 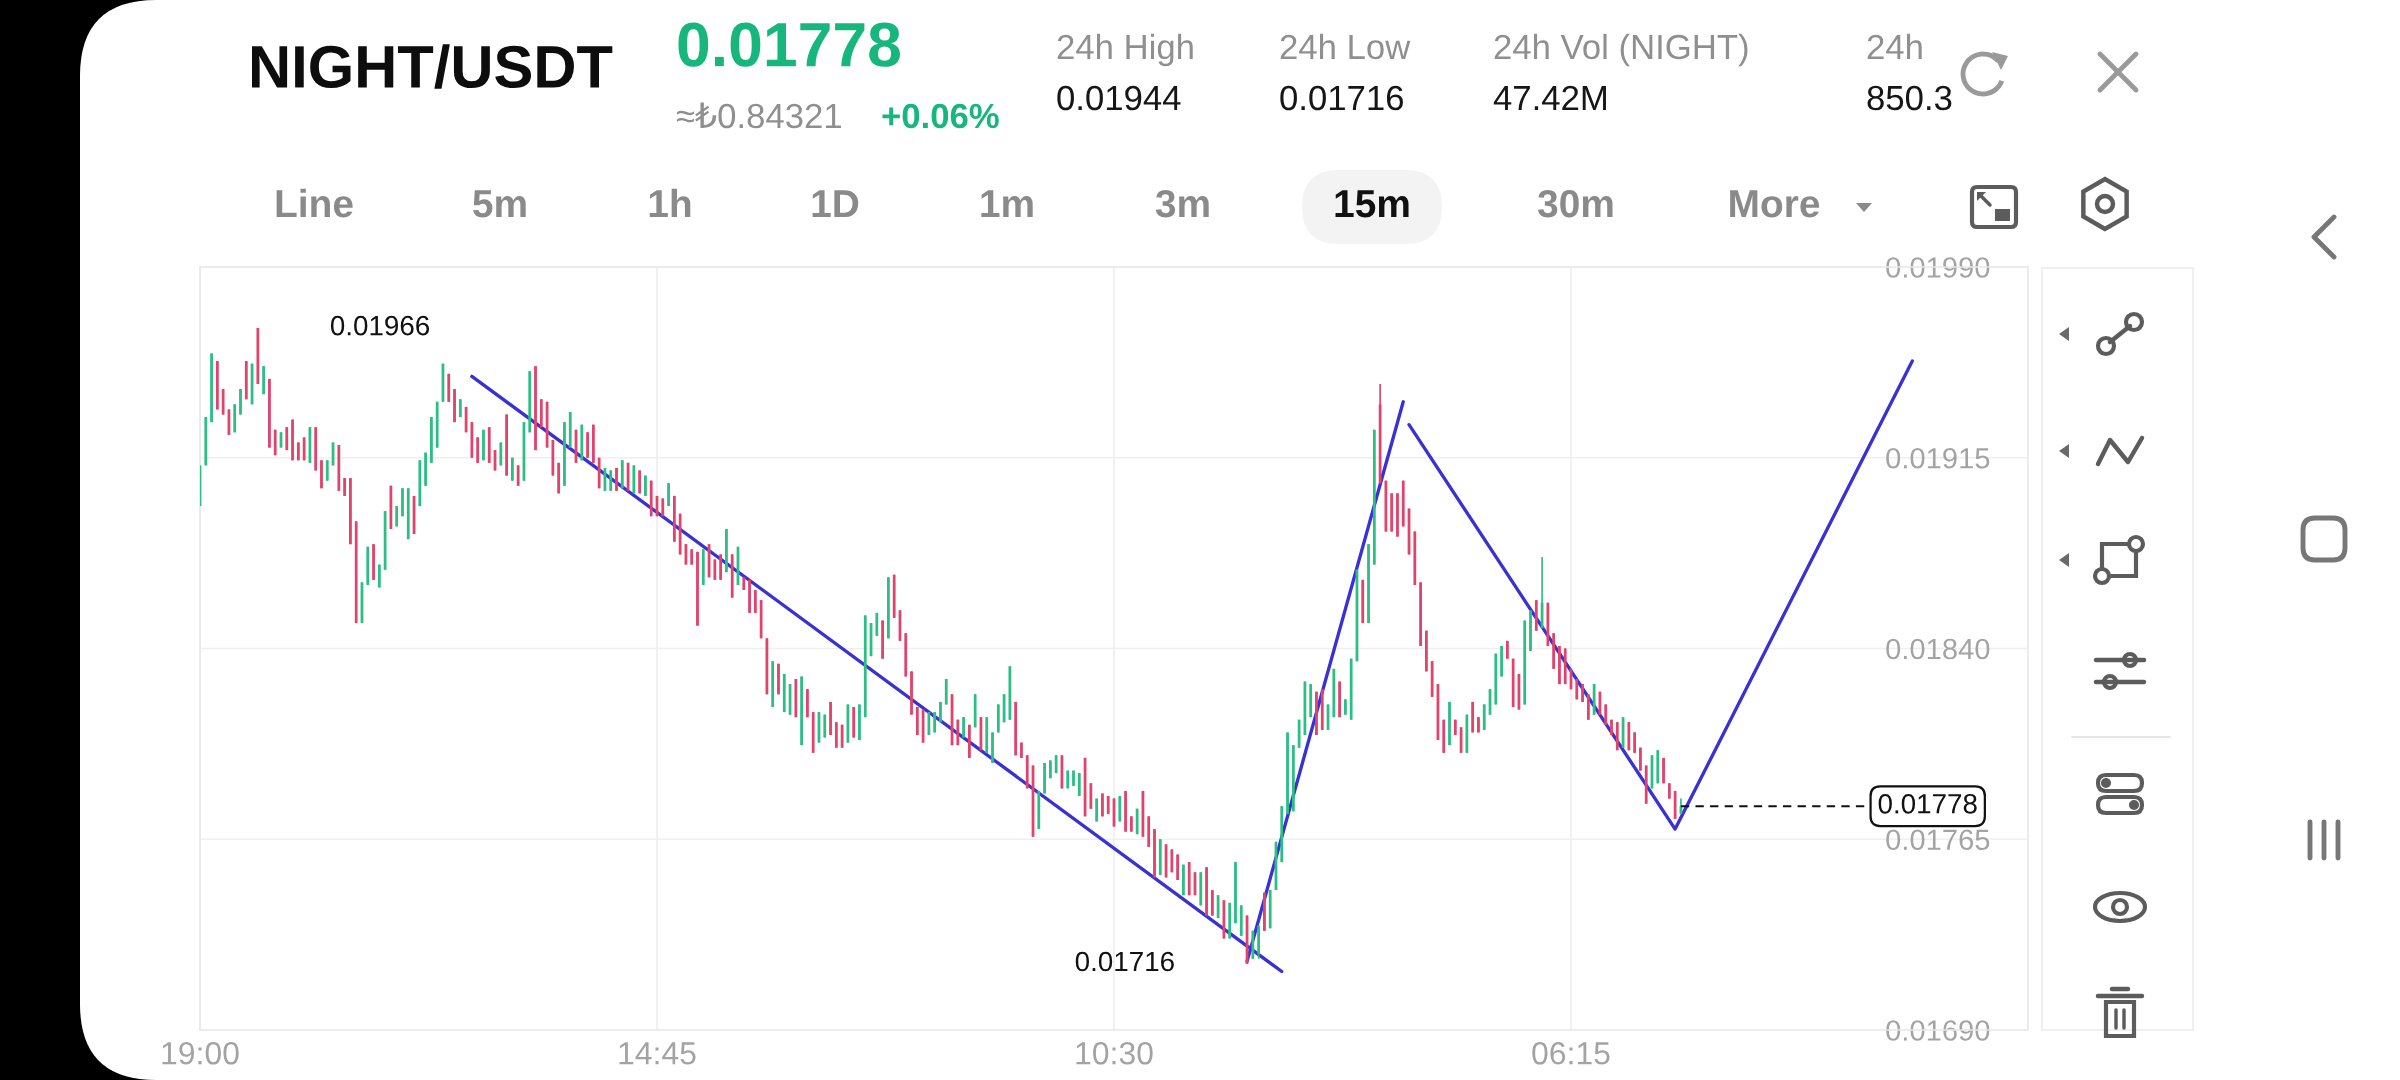 I want to click on chart-title: NIGHT/USDT, so click(x=432, y=66).